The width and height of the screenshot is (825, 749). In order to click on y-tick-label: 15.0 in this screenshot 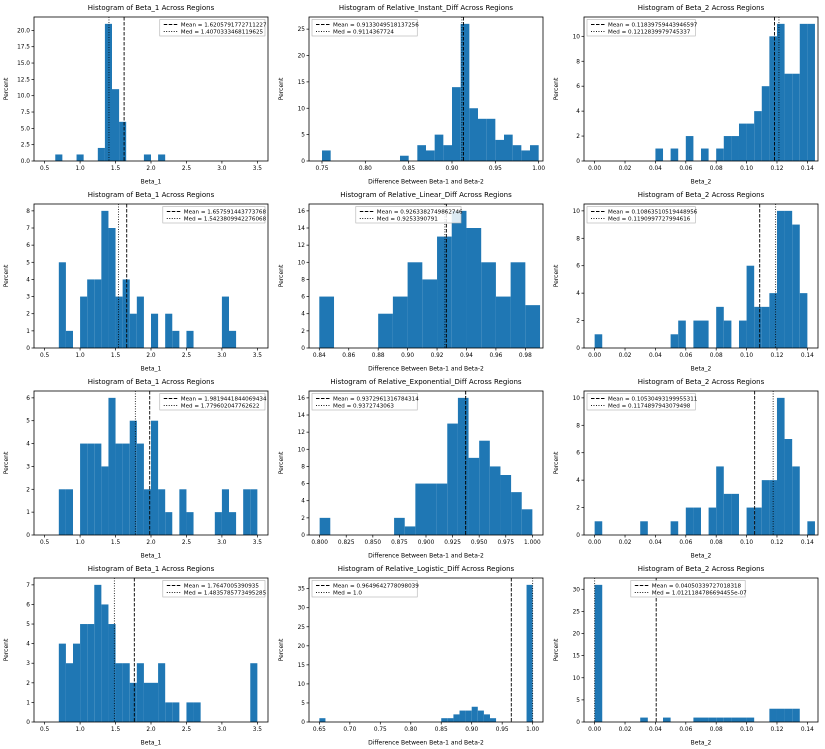, I will do `click(23, 64)`.